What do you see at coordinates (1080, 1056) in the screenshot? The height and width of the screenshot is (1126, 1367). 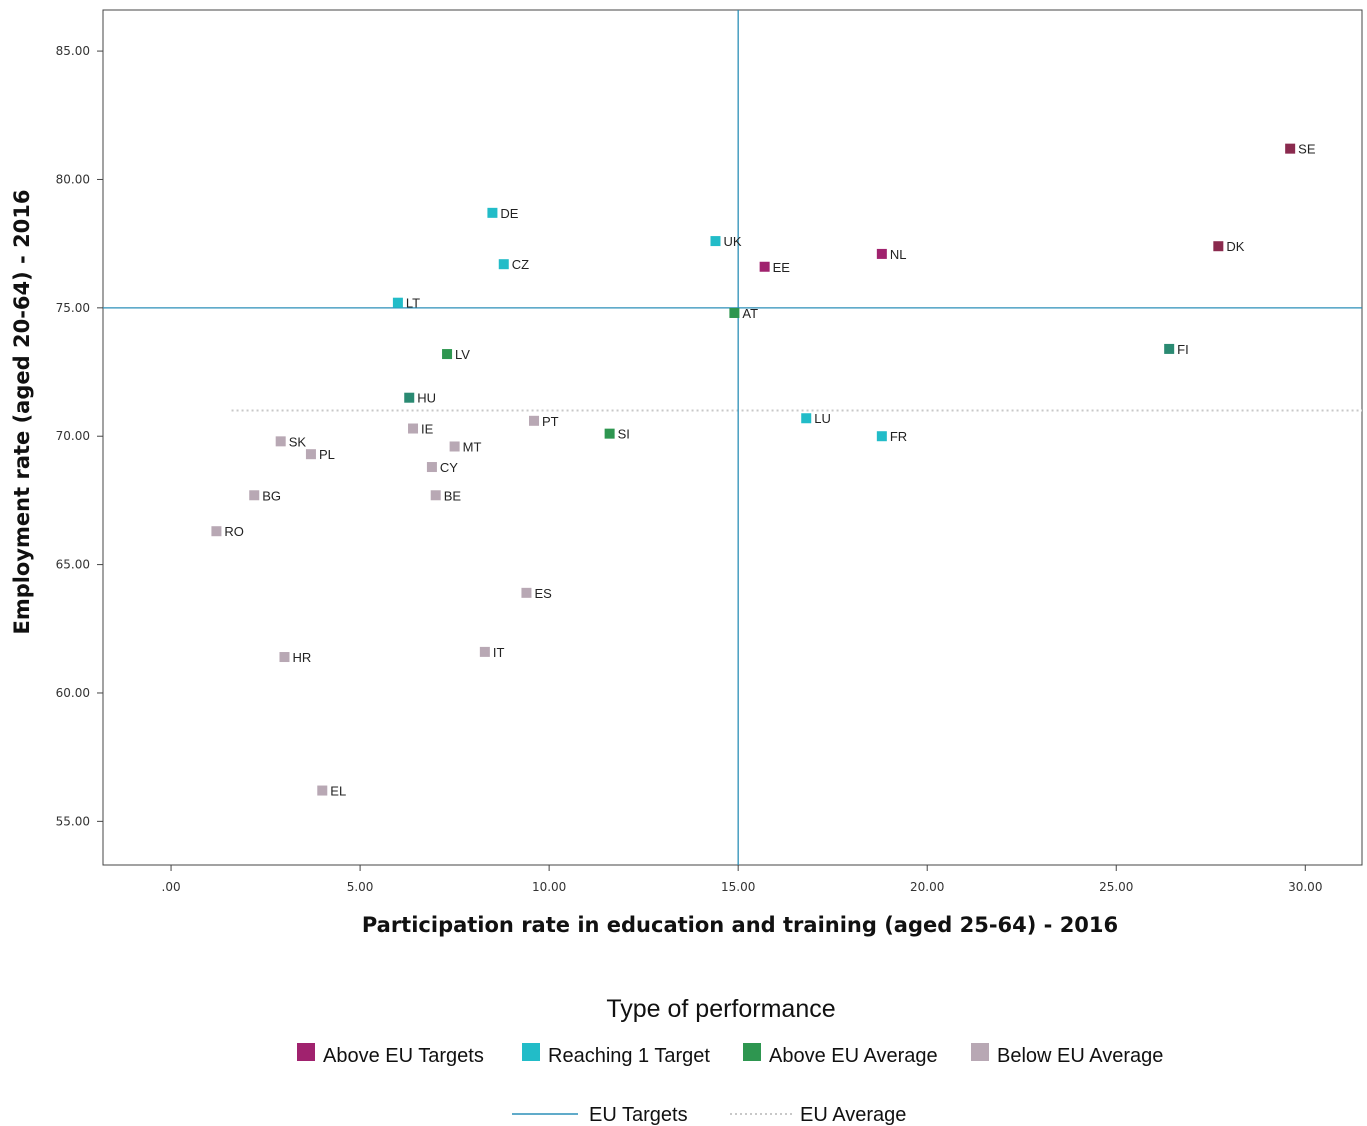 I see `legend-label: Below EU Average` at bounding box center [1080, 1056].